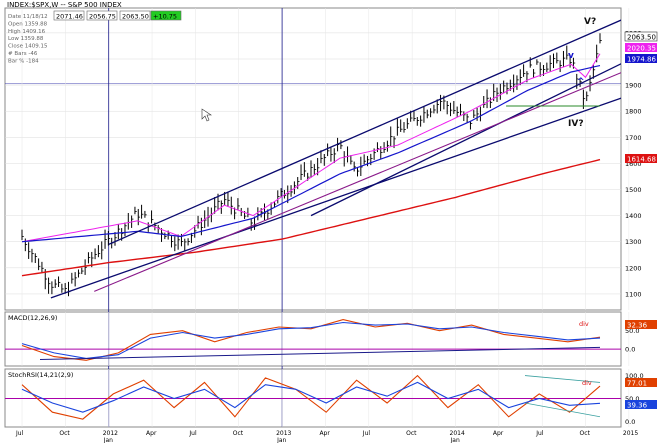 This screenshot has height=447, width=662. Describe the element at coordinates (584, 324) in the screenshot. I see `macd-div-annotation: div` at that location.